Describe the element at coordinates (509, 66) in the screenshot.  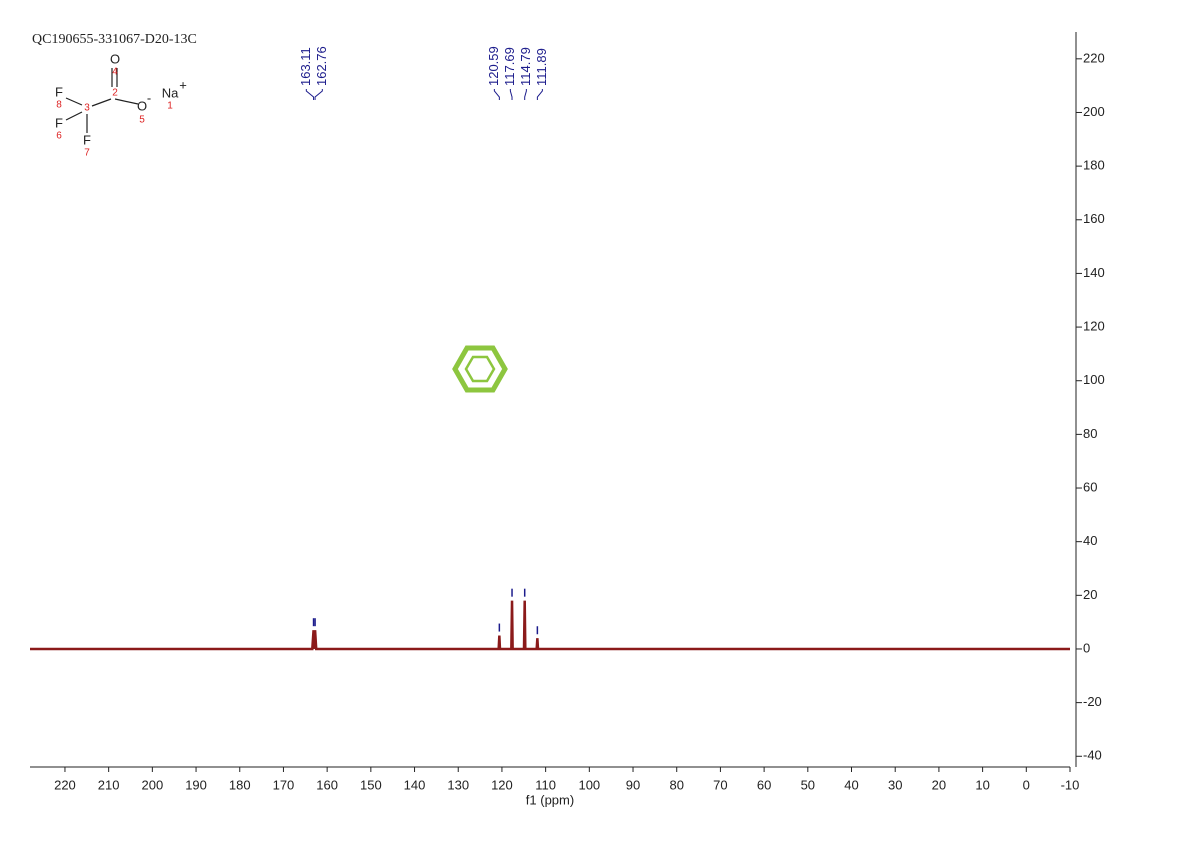
I see `peak-label: 117.69` at that location.